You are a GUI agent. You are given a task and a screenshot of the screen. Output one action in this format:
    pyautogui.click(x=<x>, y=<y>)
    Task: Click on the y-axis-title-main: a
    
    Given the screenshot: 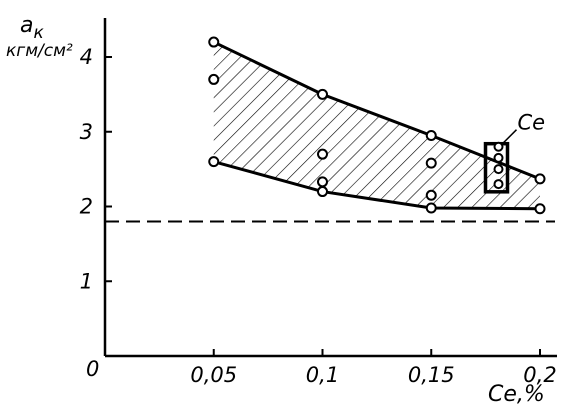 What is the action you would take?
    pyautogui.click(x=26, y=25)
    